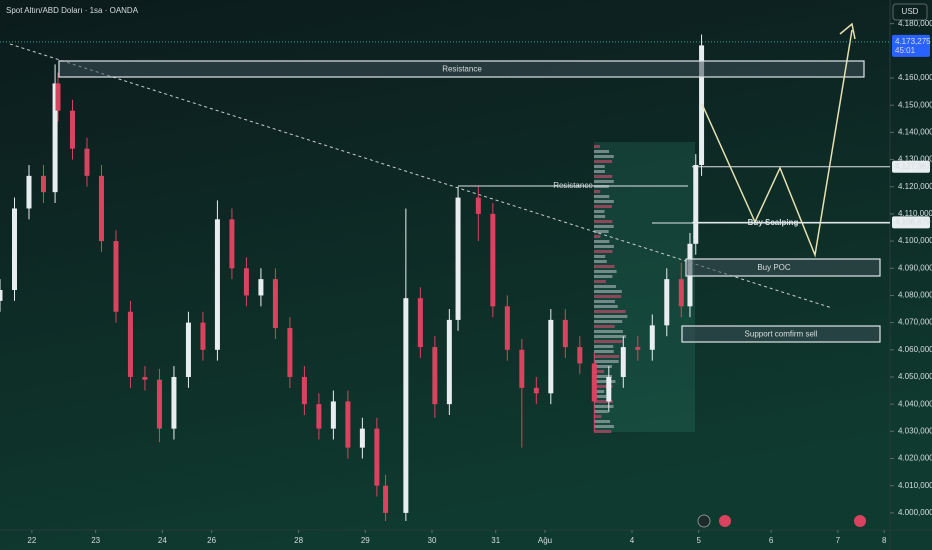 This screenshot has width=932, height=550. I want to click on header-title: Spot Altın/ABD Doları · 1sa · OANDA, so click(72, 10).